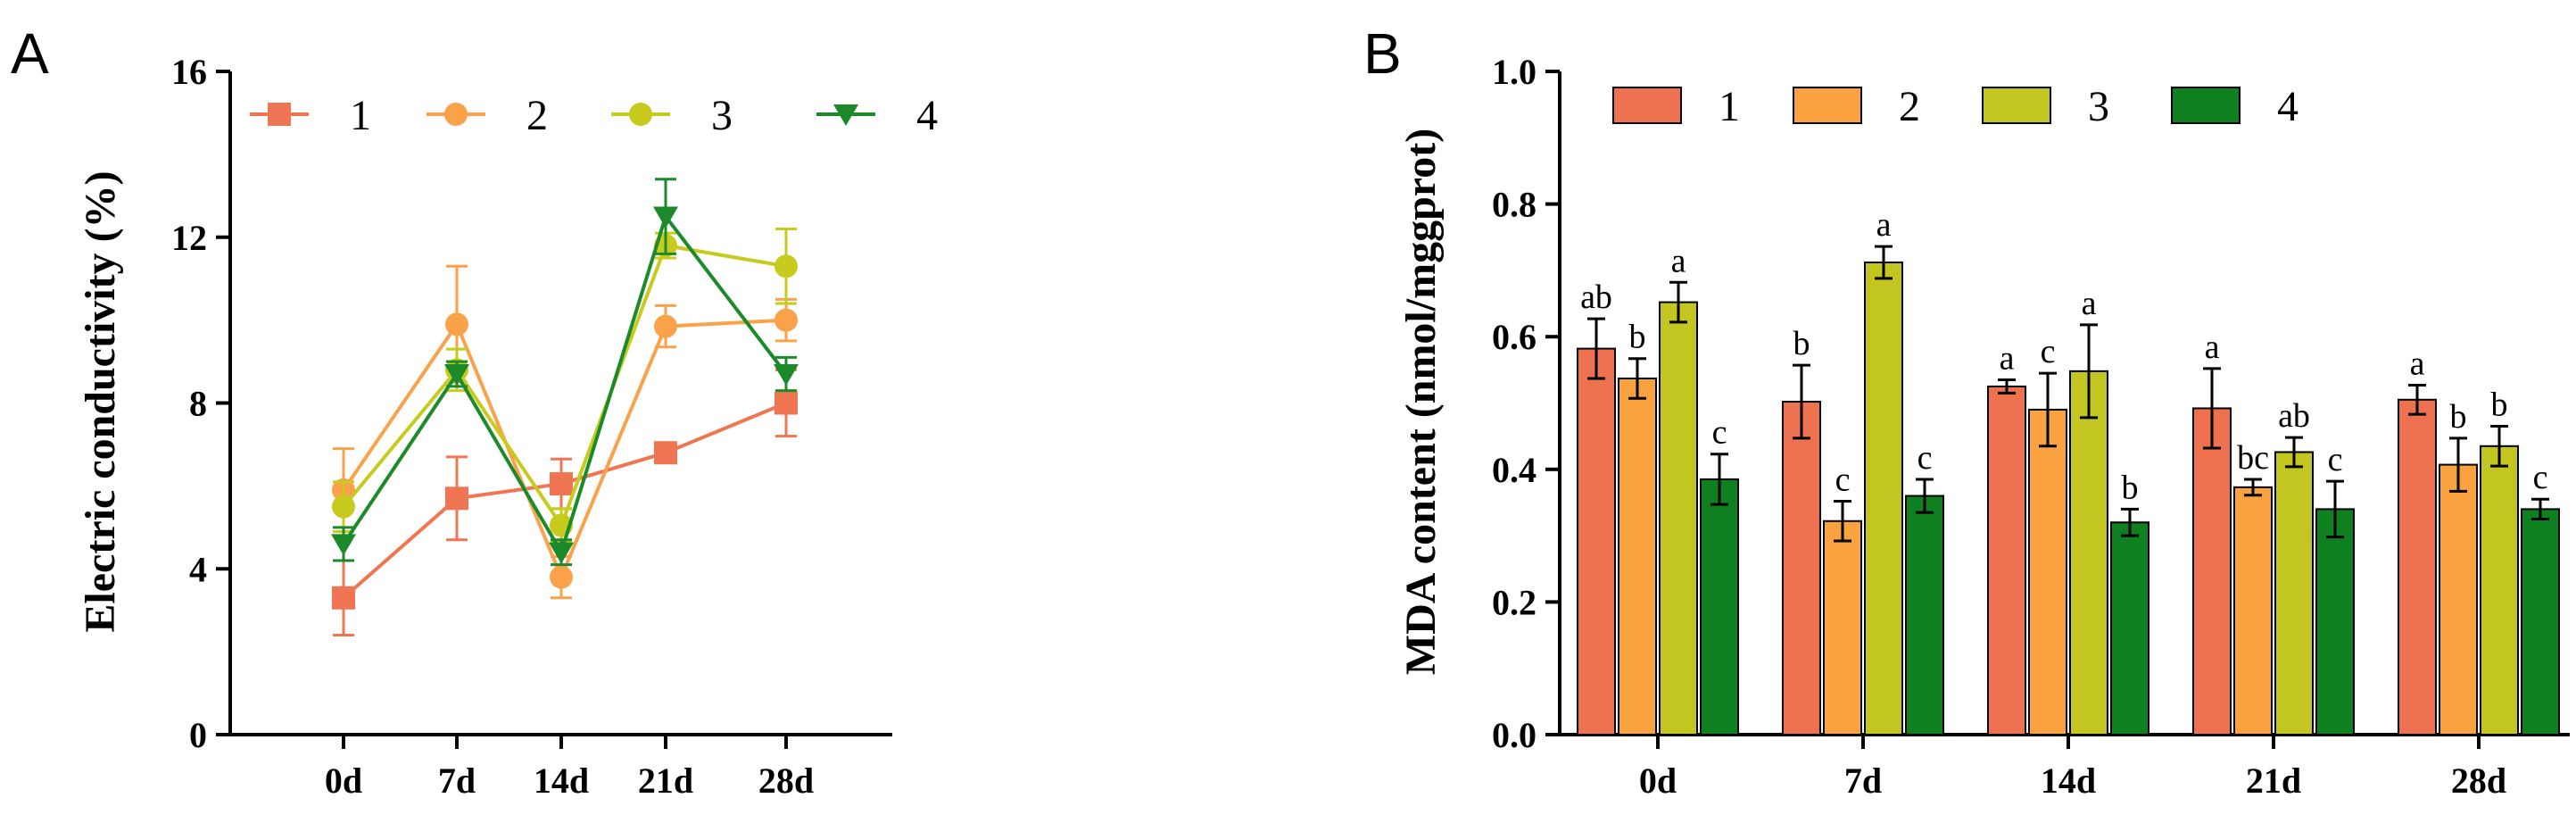 This screenshot has width=2576, height=823. What do you see at coordinates (1514, 735) in the screenshot?
I see `y-tick-label-b-0: 0.0` at bounding box center [1514, 735].